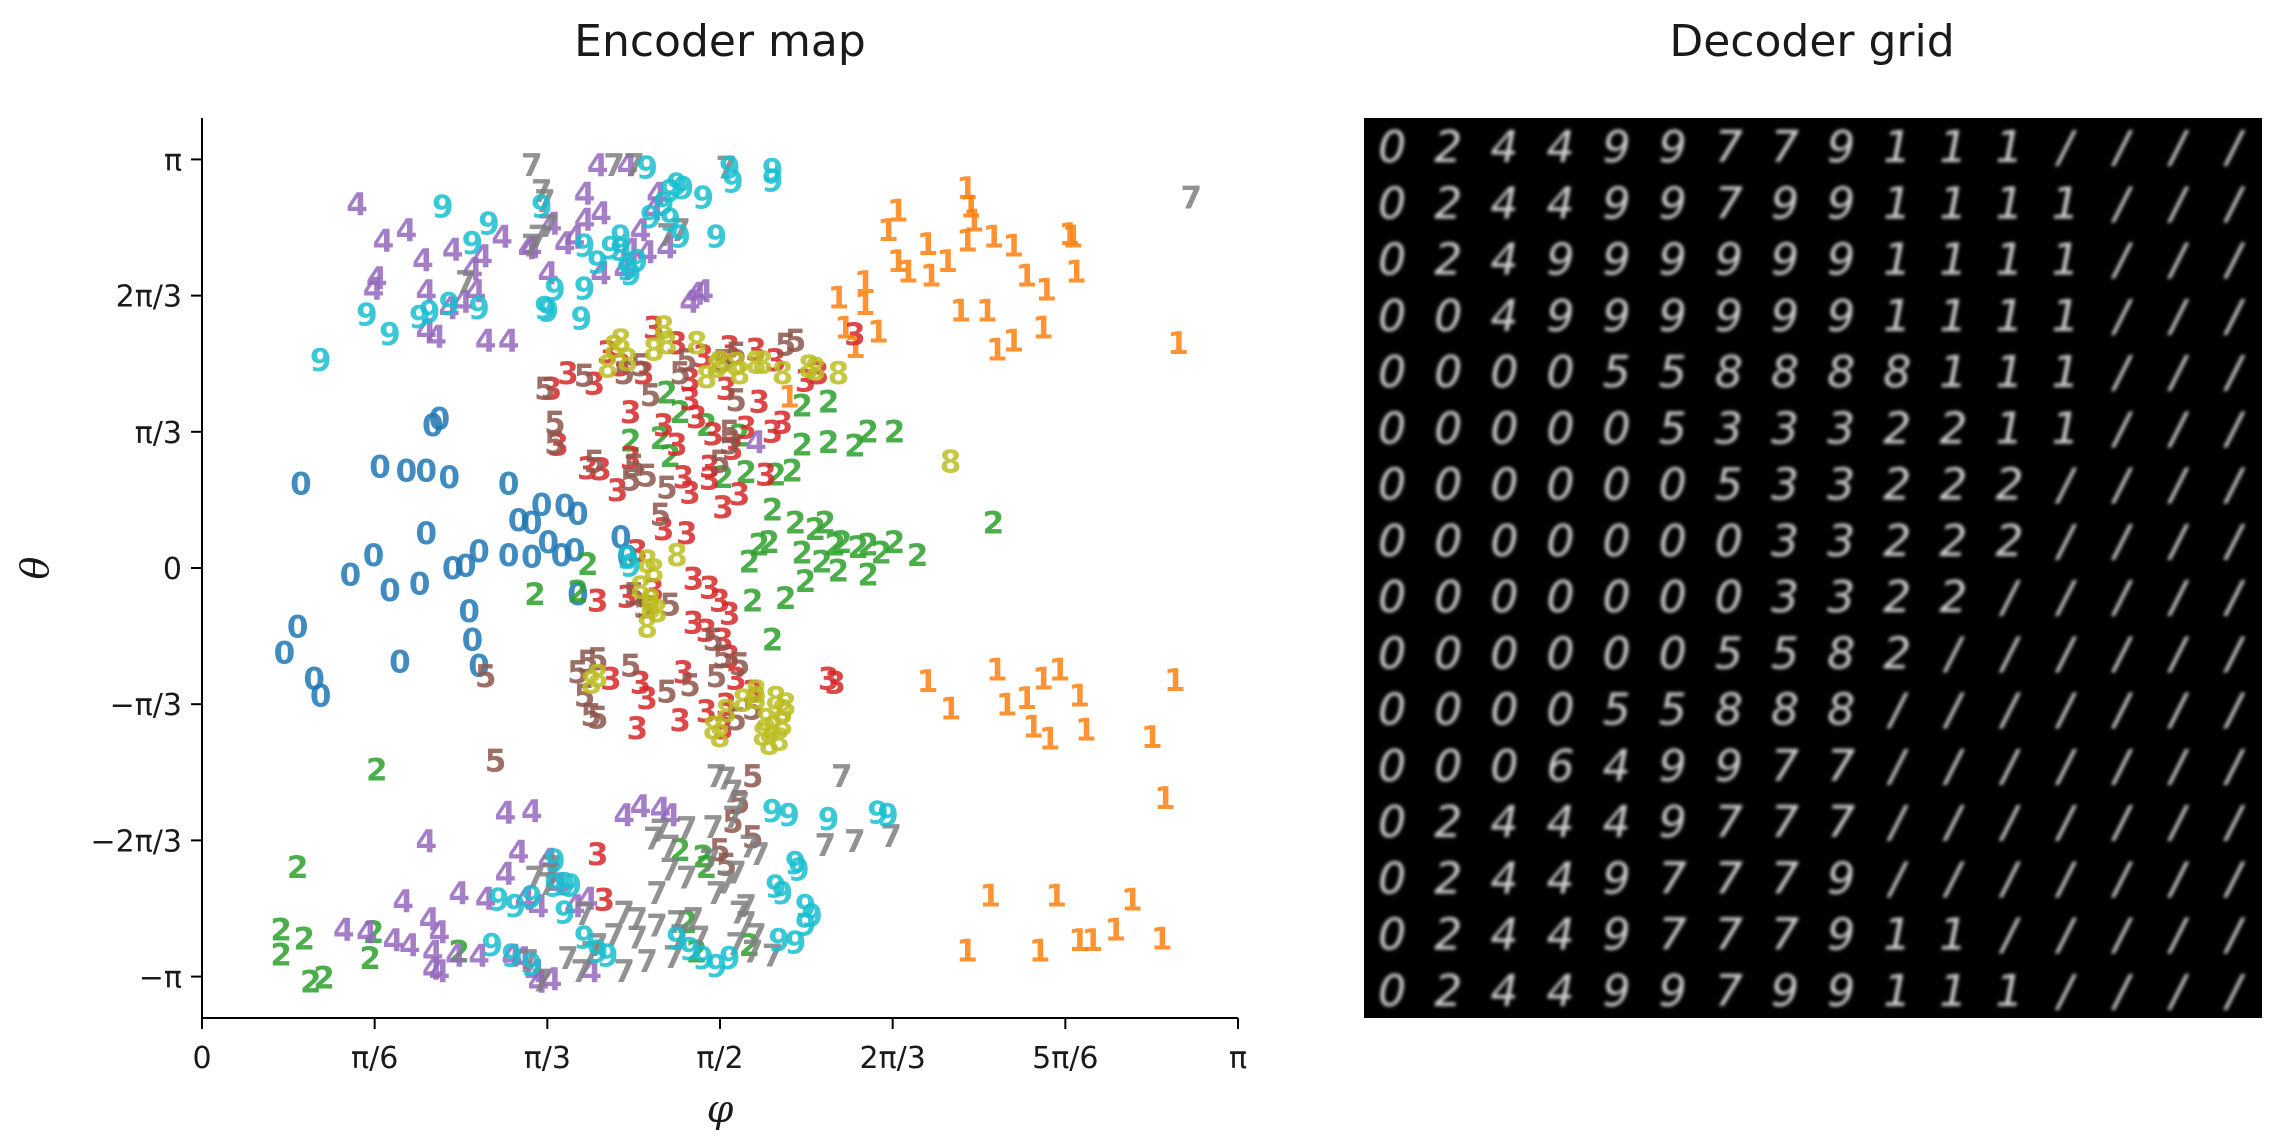 The image size is (2281, 1148). Describe the element at coordinates (1841, 653) in the screenshot. I see `decoded-image-cell: 8` at that location.